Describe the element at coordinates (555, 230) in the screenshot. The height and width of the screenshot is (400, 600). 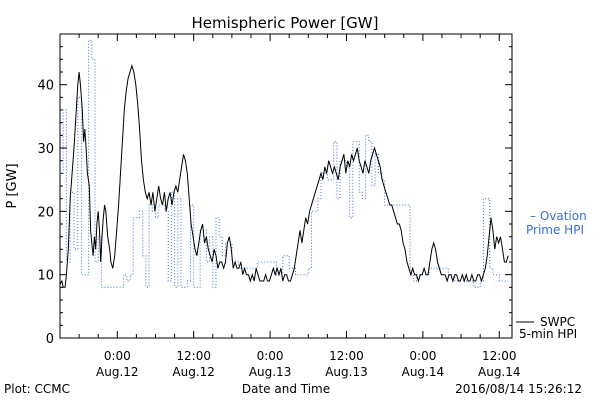
I see `legend-ovation-line2: Prime HPI` at that location.